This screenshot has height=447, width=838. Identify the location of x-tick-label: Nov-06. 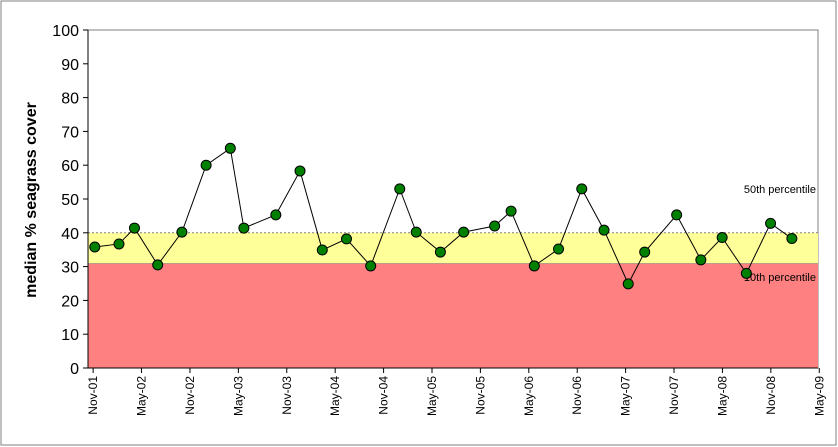
(577, 395).